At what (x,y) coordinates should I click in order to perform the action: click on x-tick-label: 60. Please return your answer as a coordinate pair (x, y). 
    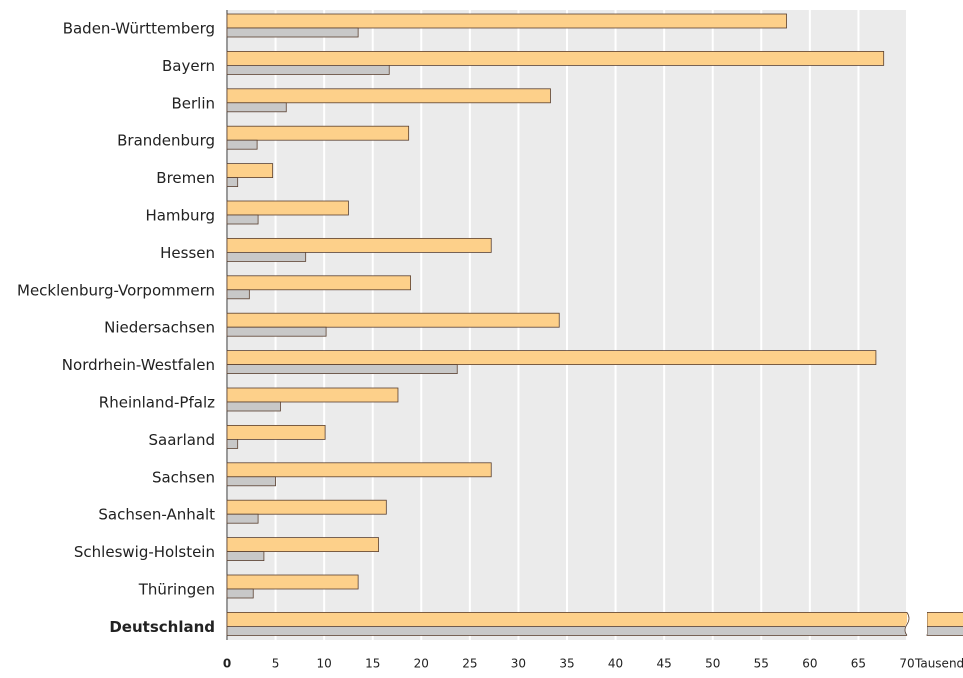
    Looking at the image, I should click on (809, 664).